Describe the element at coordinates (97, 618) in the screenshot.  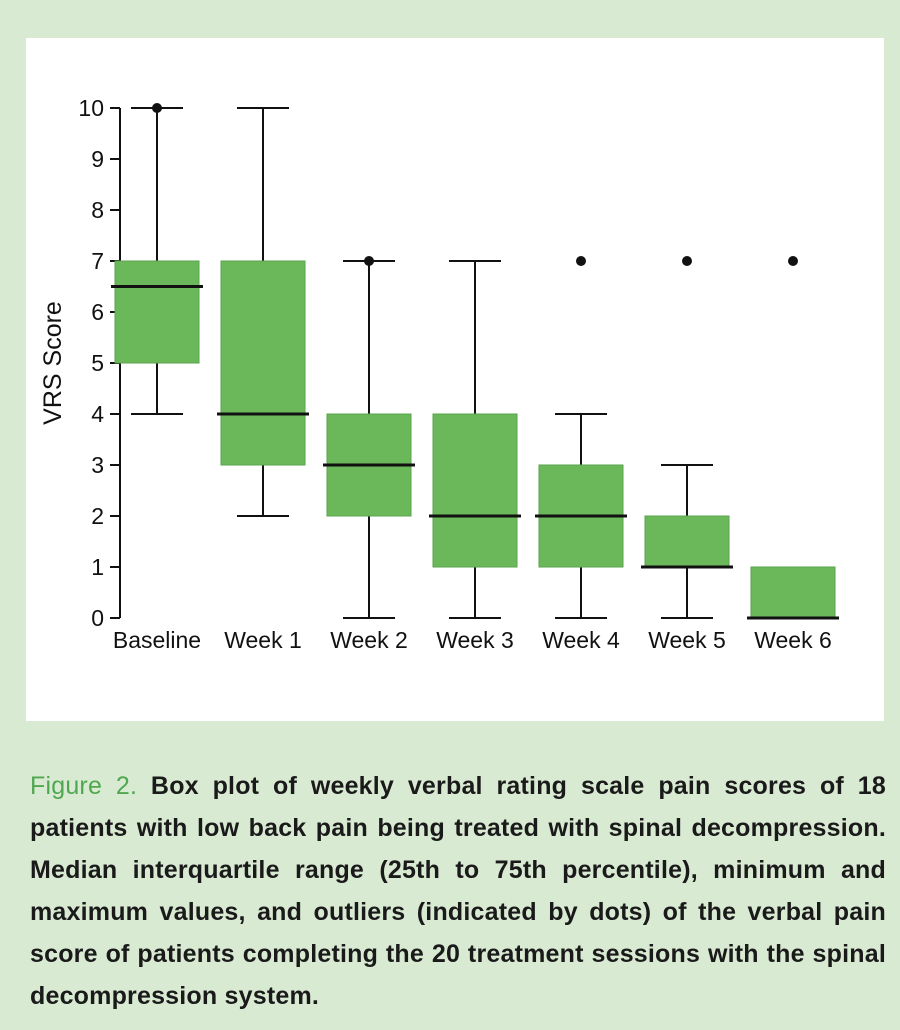
I see `y-tick-label: 0` at that location.